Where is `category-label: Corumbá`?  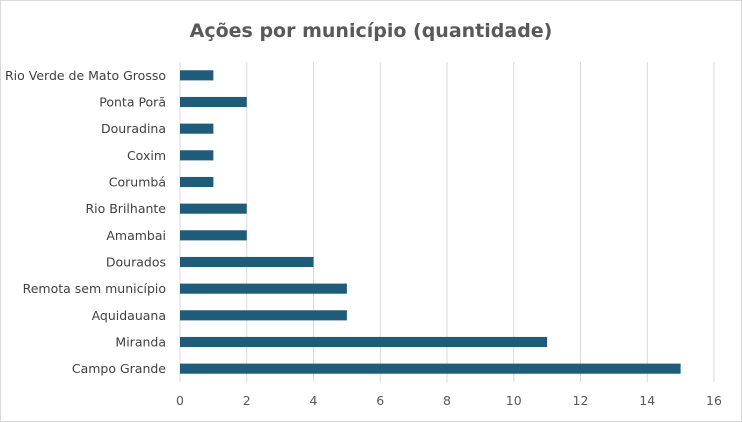 category-label: Corumbá is located at coordinates (137, 182).